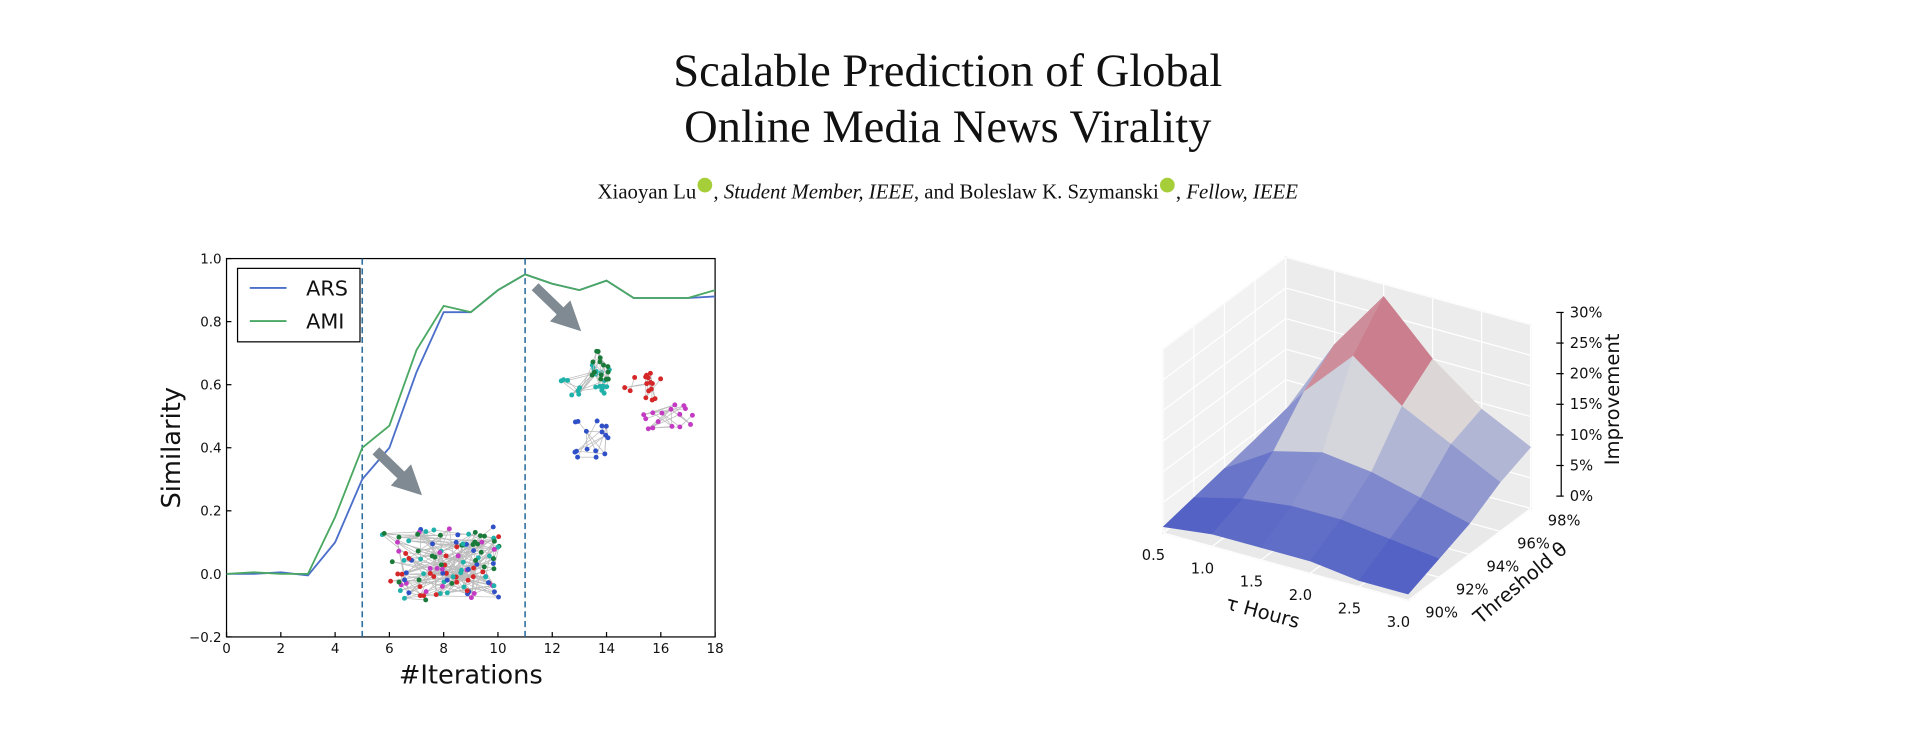  I want to click on legend-label: AMI, so click(325, 321).